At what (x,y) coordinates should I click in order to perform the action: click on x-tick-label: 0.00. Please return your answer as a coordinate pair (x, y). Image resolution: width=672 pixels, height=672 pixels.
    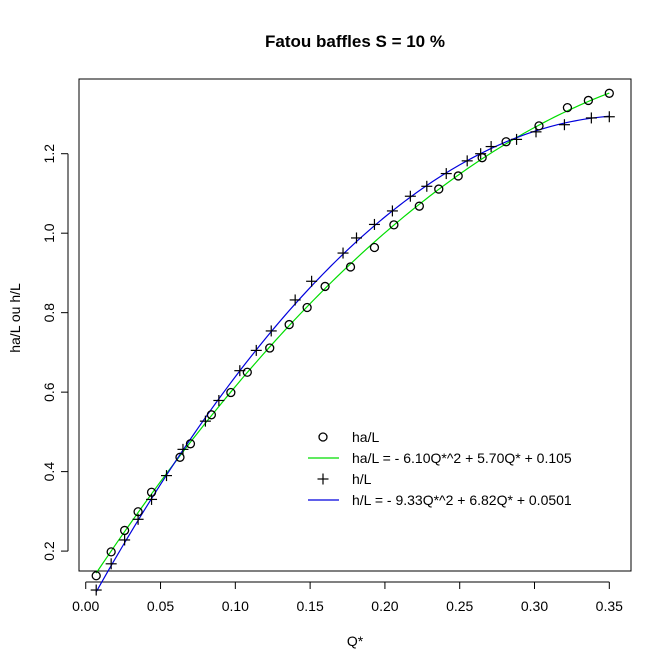
    Looking at the image, I should click on (85, 606).